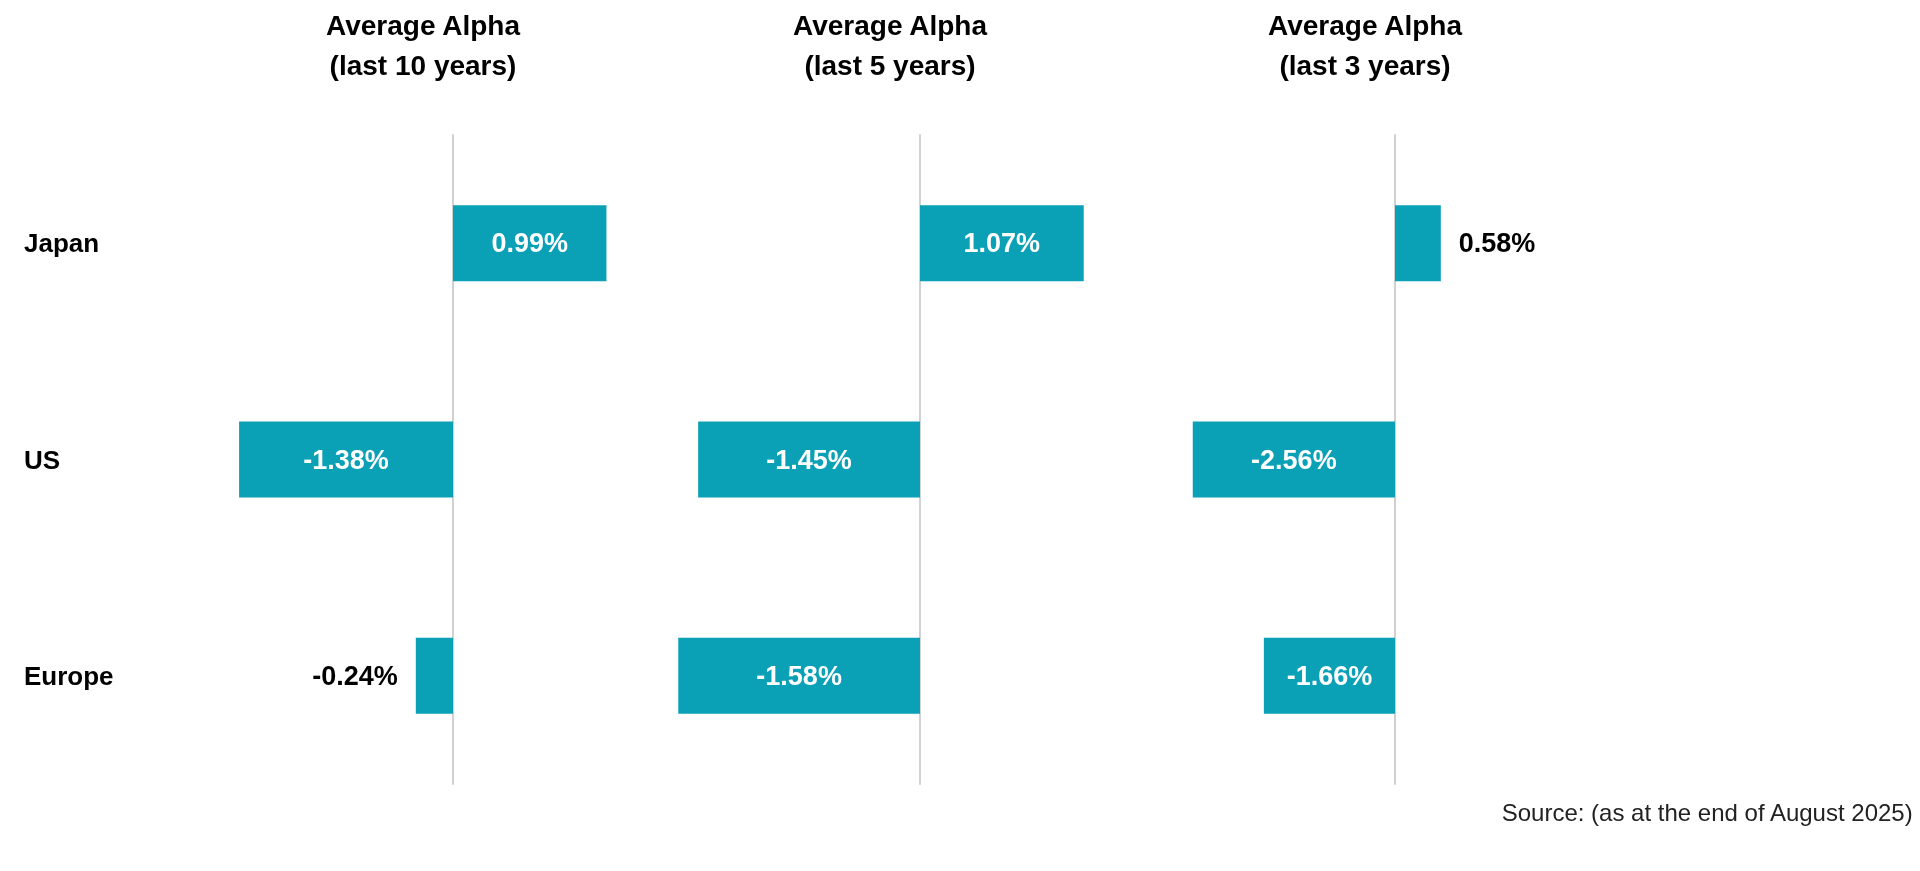 This screenshot has width=1920, height=871. I want to click on y-tick-label: Europe, so click(69, 675).